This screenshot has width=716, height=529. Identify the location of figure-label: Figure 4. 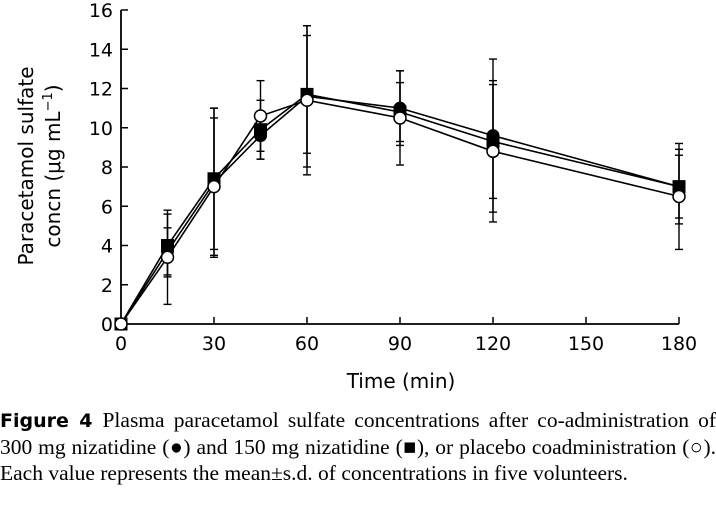
(46, 421).